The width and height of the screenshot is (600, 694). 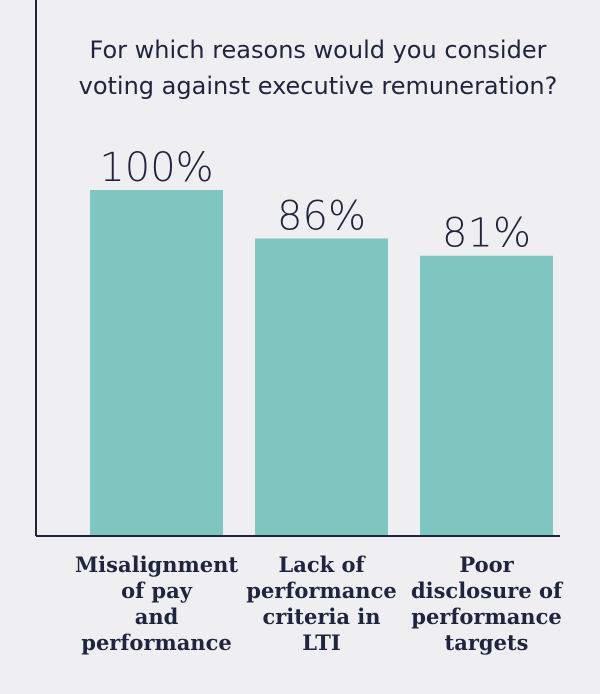 I want to click on category-label-2-line-2: performance, so click(x=321, y=590).